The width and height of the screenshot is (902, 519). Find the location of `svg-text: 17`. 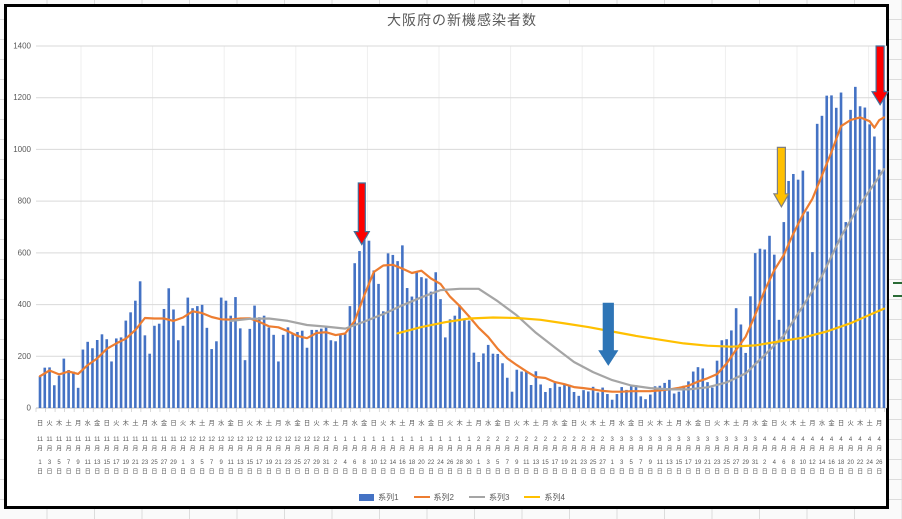

svg-text: 17 is located at coordinates (259, 463).